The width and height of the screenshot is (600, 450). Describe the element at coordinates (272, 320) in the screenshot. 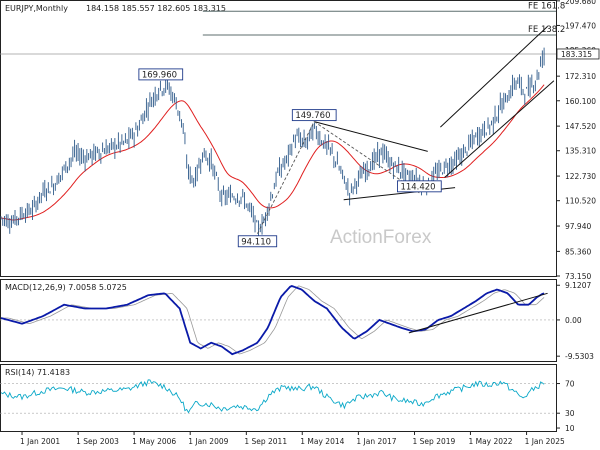

I see `macd-line` at that location.